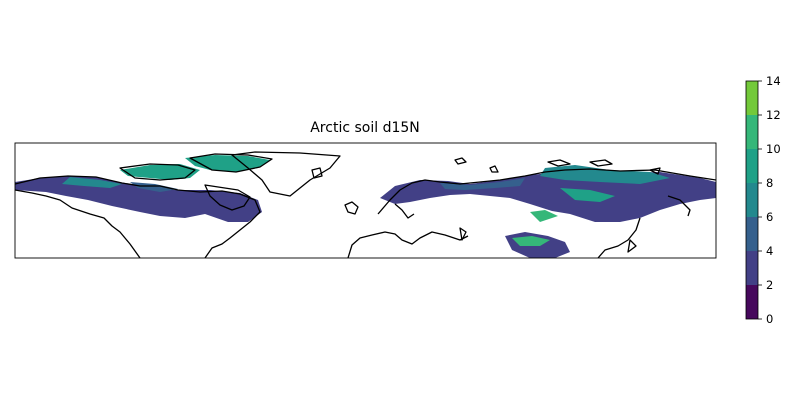 The width and height of the screenshot is (800, 400). Describe the element at coordinates (769, 183) in the screenshot. I see `colorbar-tick-label: 8` at that location.